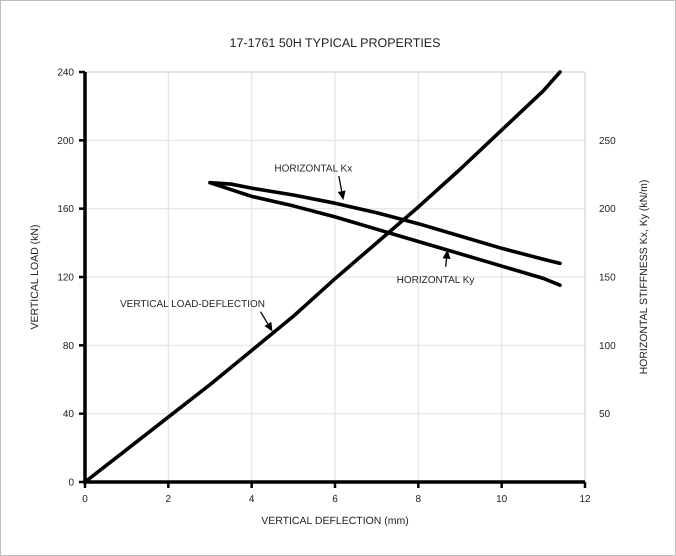 This screenshot has height=556, width=676. I want to click on y-tick-label: 200, so click(65, 141).